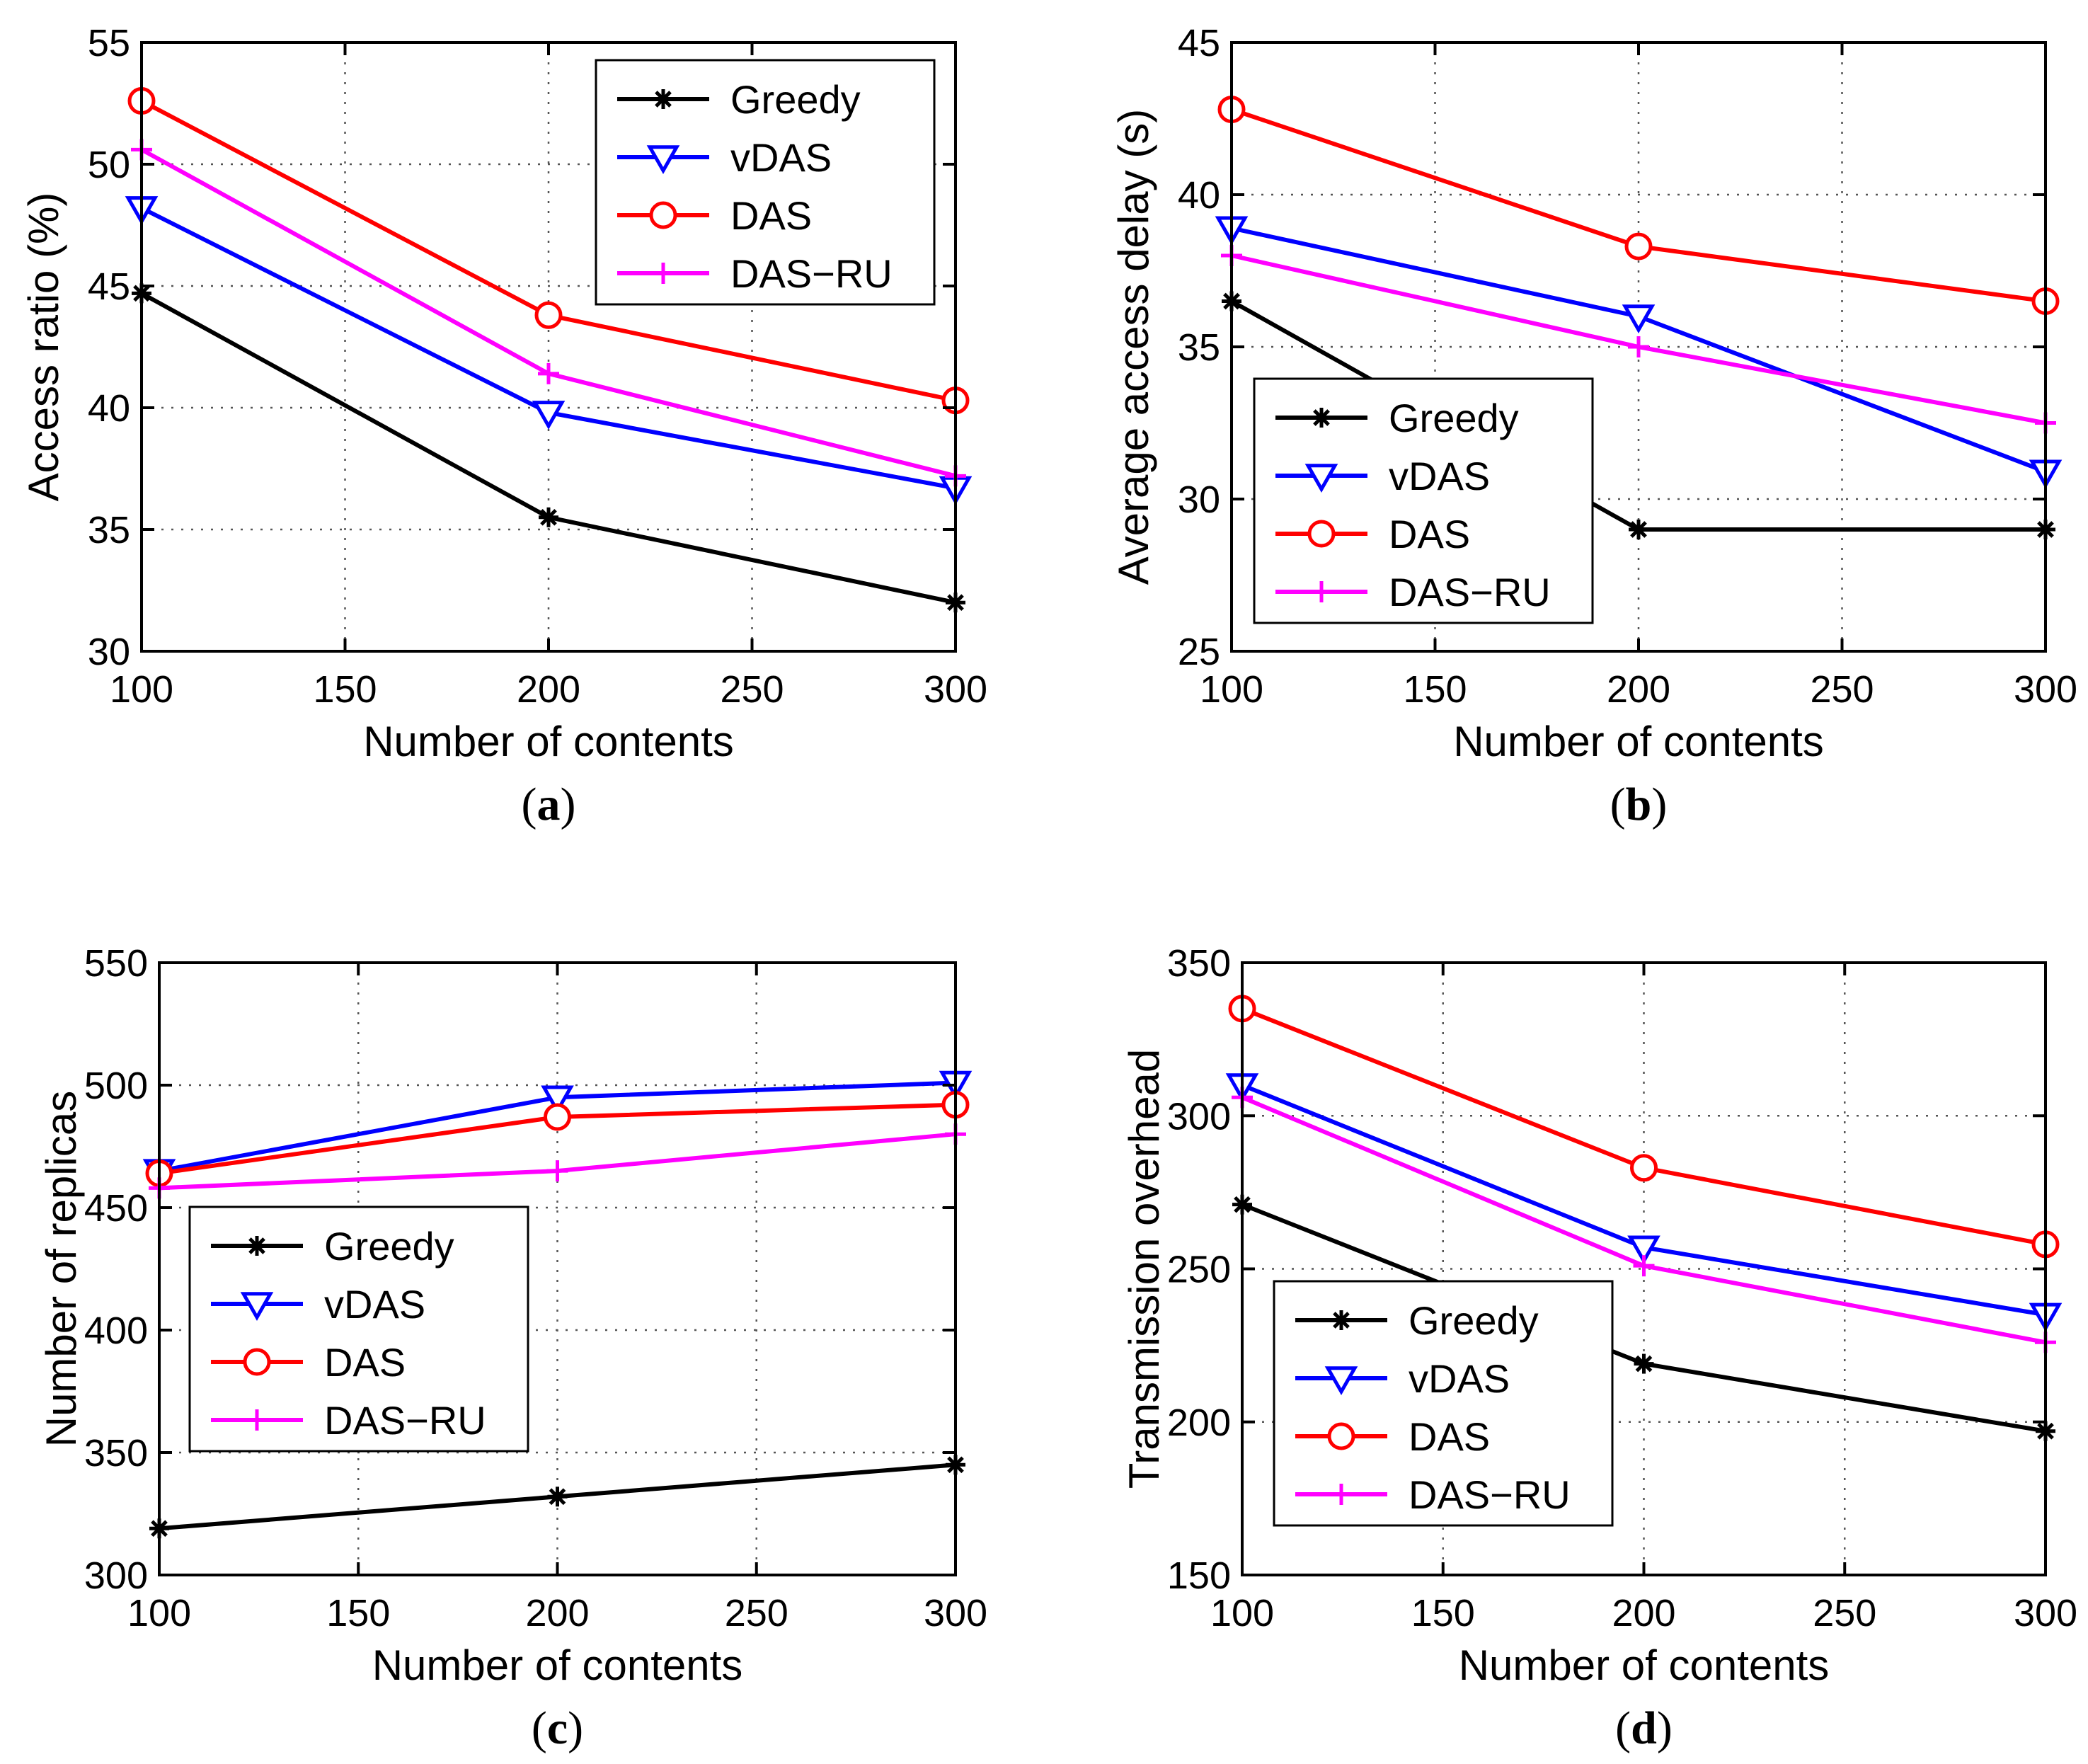  What do you see at coordinates (1644, 1728) in the screenshot?
I see `panel-label: (d)` at bounding box center [1644, 1728].